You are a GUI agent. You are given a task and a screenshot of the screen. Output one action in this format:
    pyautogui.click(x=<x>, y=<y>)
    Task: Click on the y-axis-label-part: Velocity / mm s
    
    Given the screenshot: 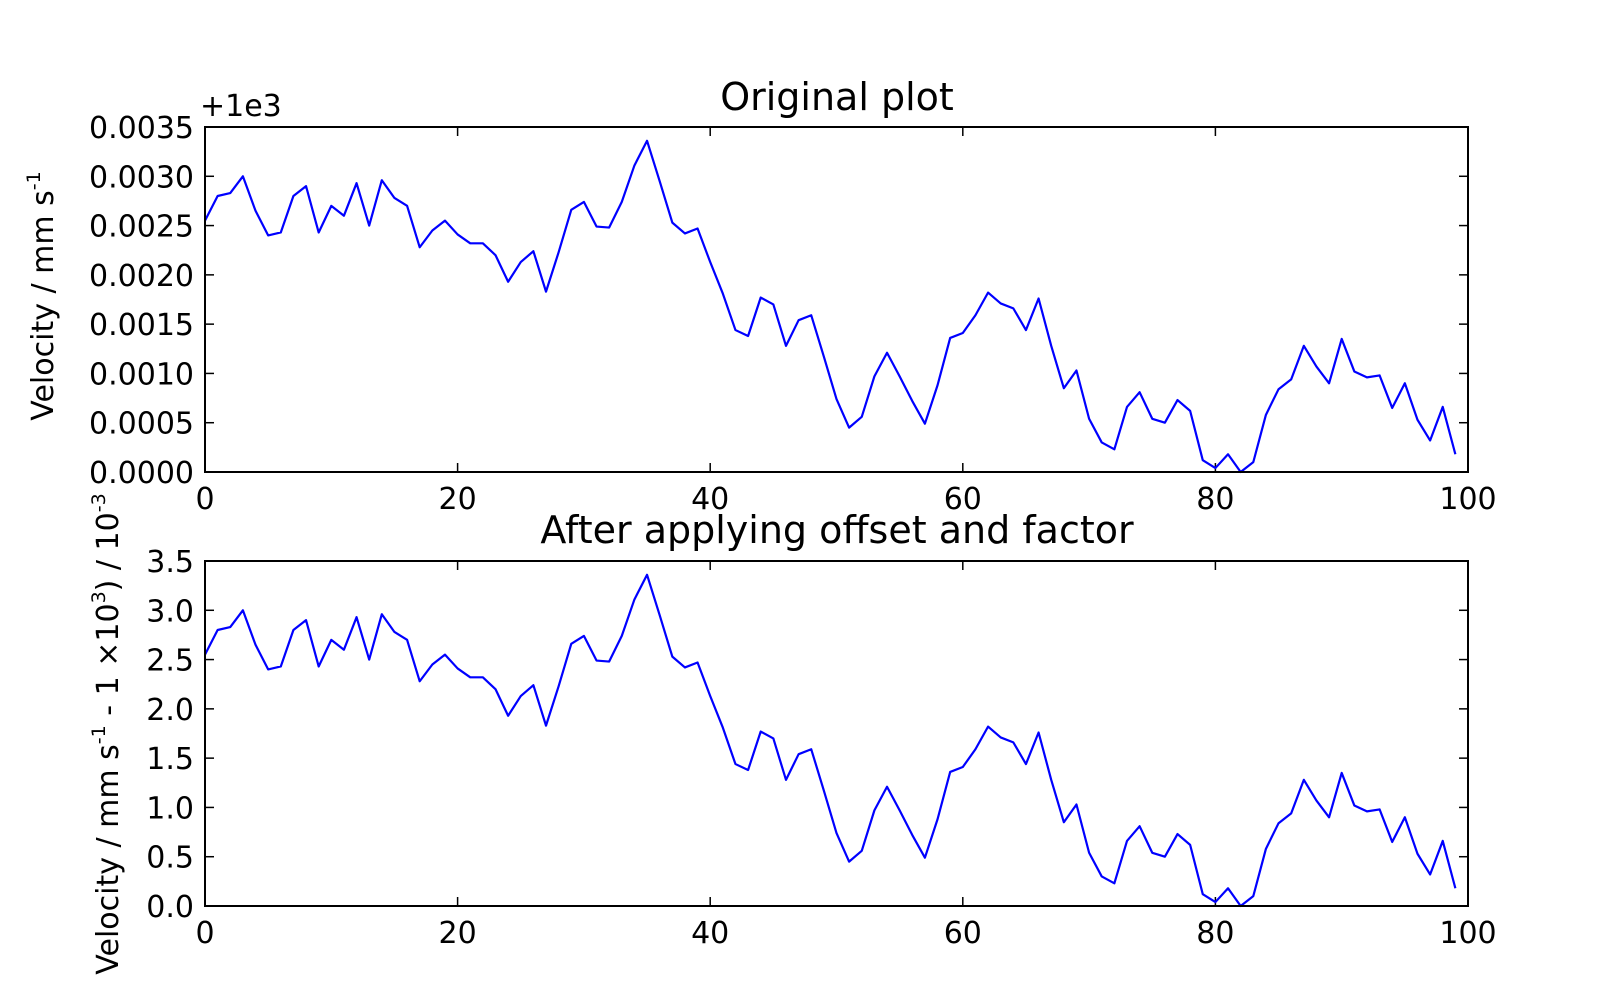 What is the action you would take?
    pyautogui.click(x=108, y=859)
    